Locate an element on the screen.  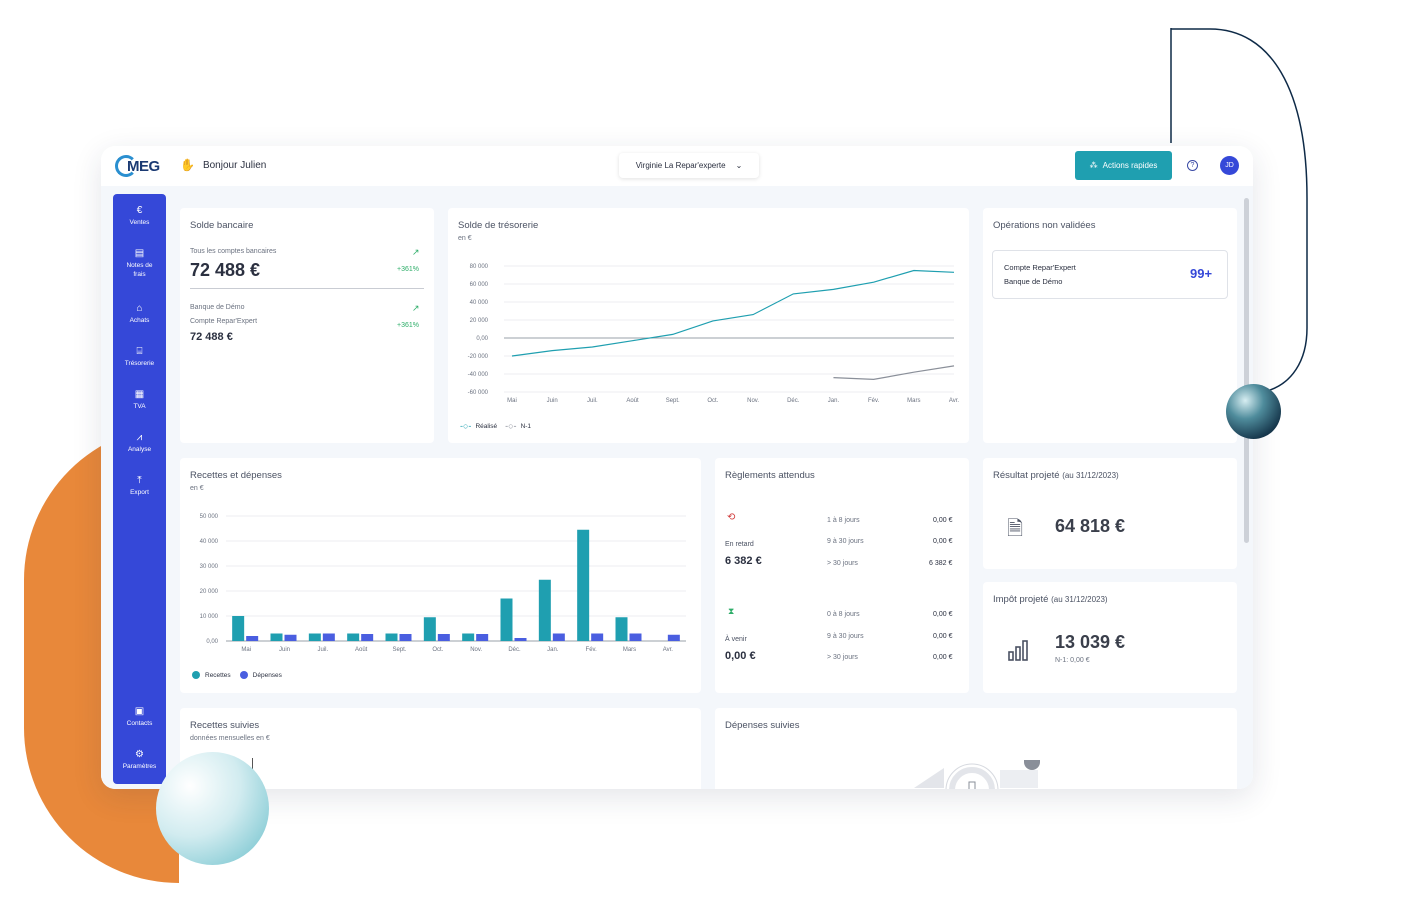
upcoming-label: À venir is located at coordinates (736, 639).